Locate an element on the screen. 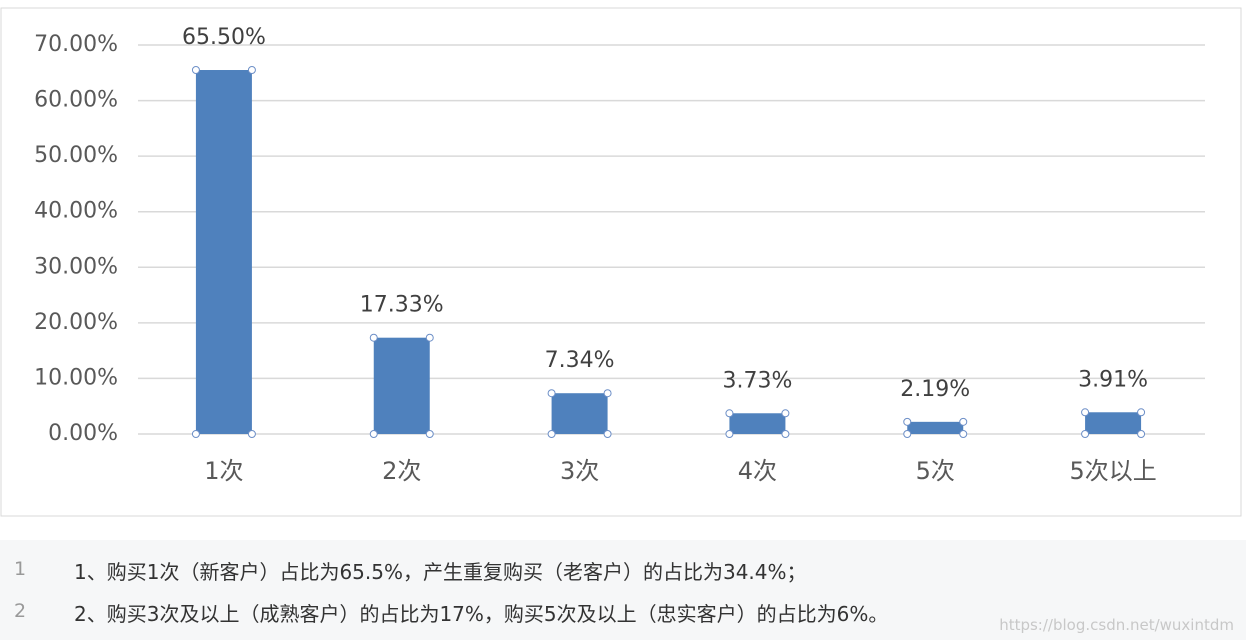  y-tick-label: 50.00% is located at coordinates (76, 155).